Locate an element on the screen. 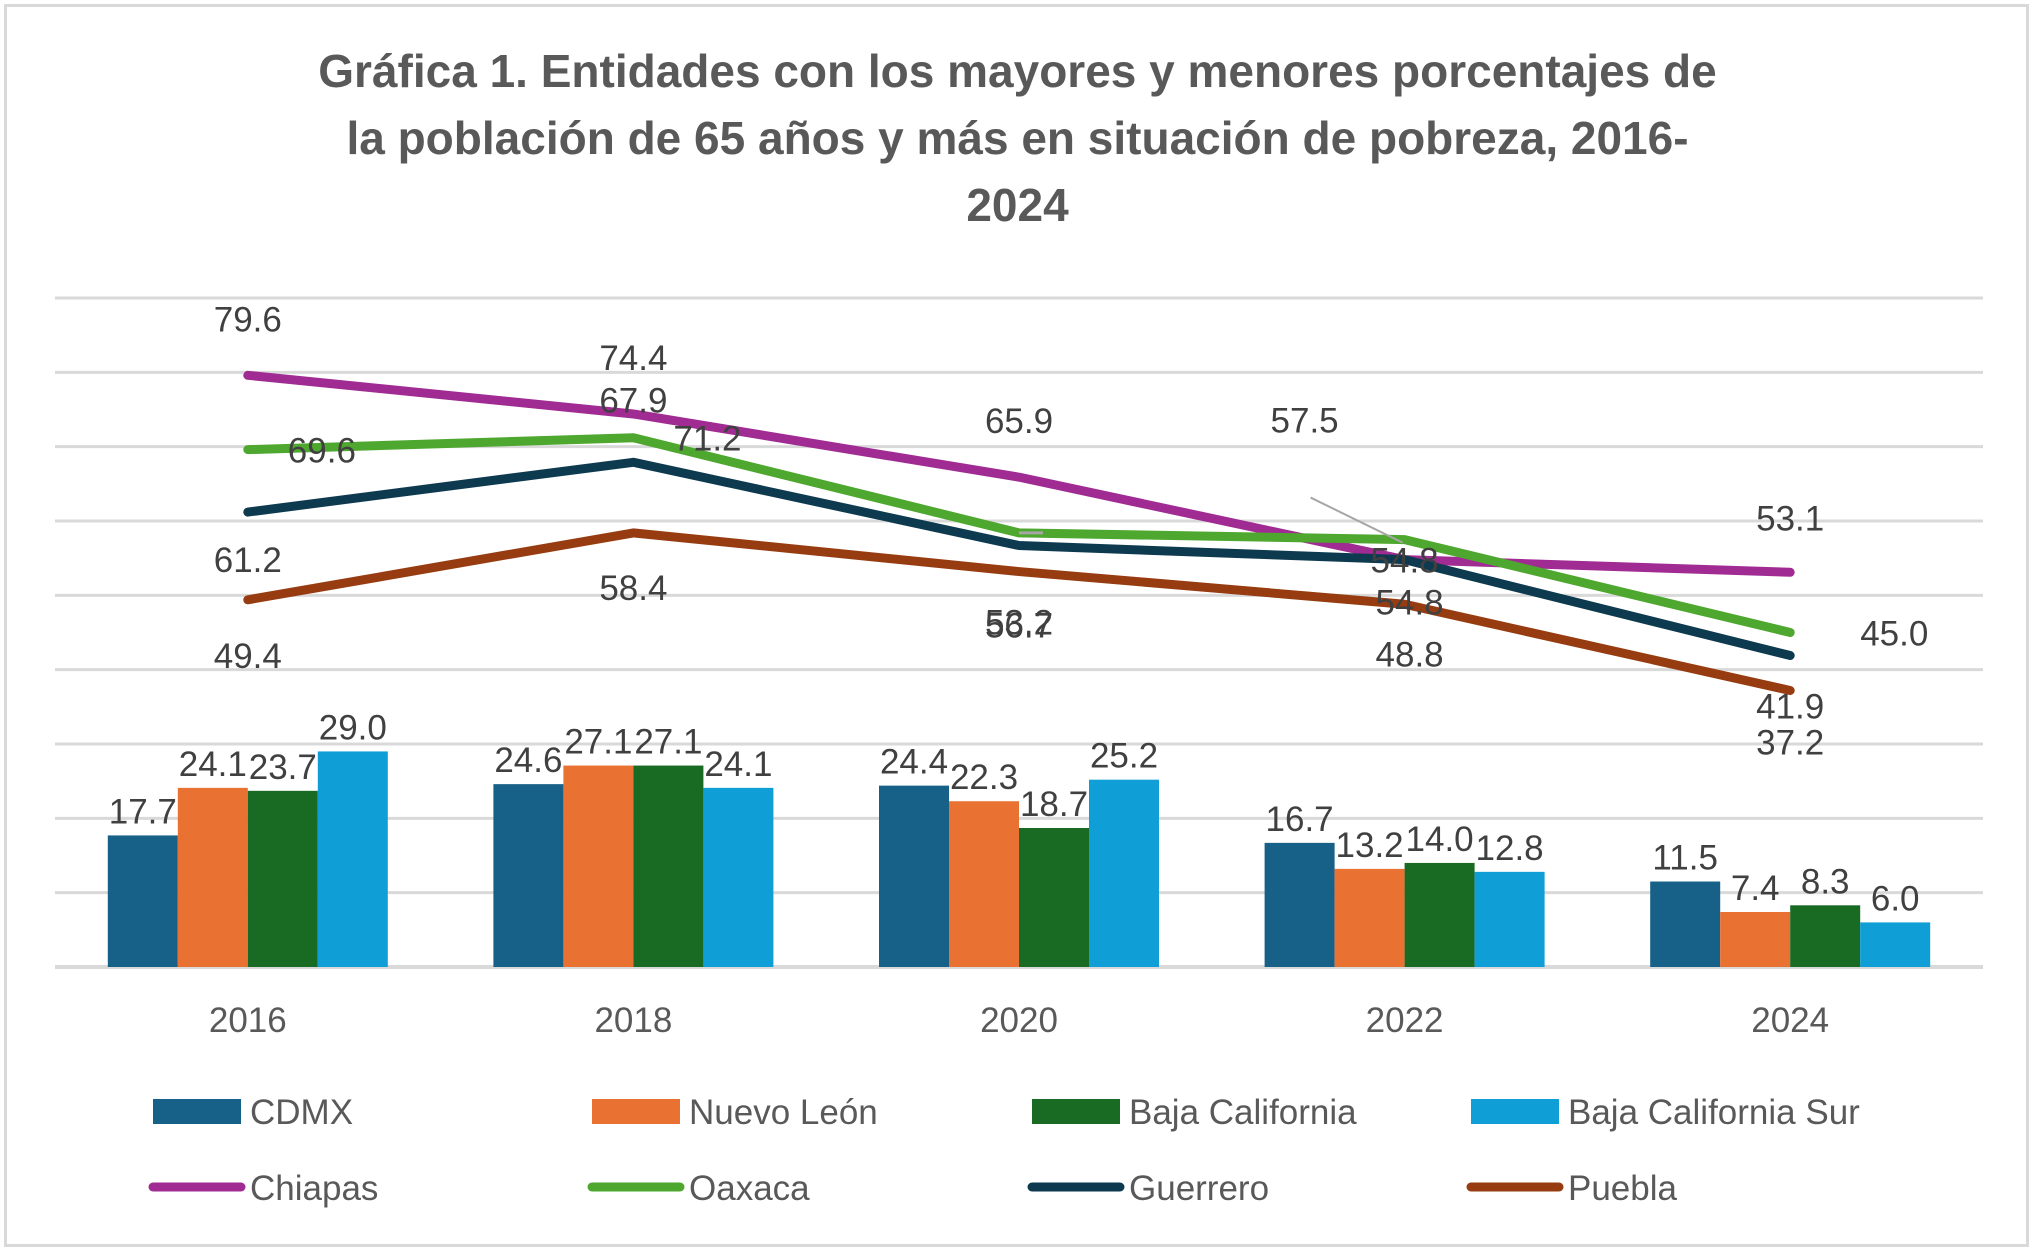  bar-nuevo-león-2022 is located at coordinates (1369, 917).